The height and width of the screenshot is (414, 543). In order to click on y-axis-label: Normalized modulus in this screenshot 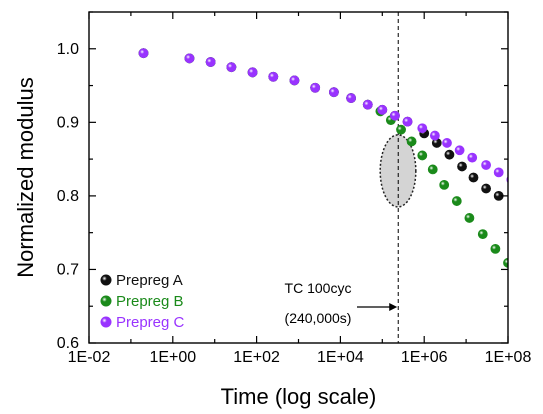, I will do `click(25, 177)`.